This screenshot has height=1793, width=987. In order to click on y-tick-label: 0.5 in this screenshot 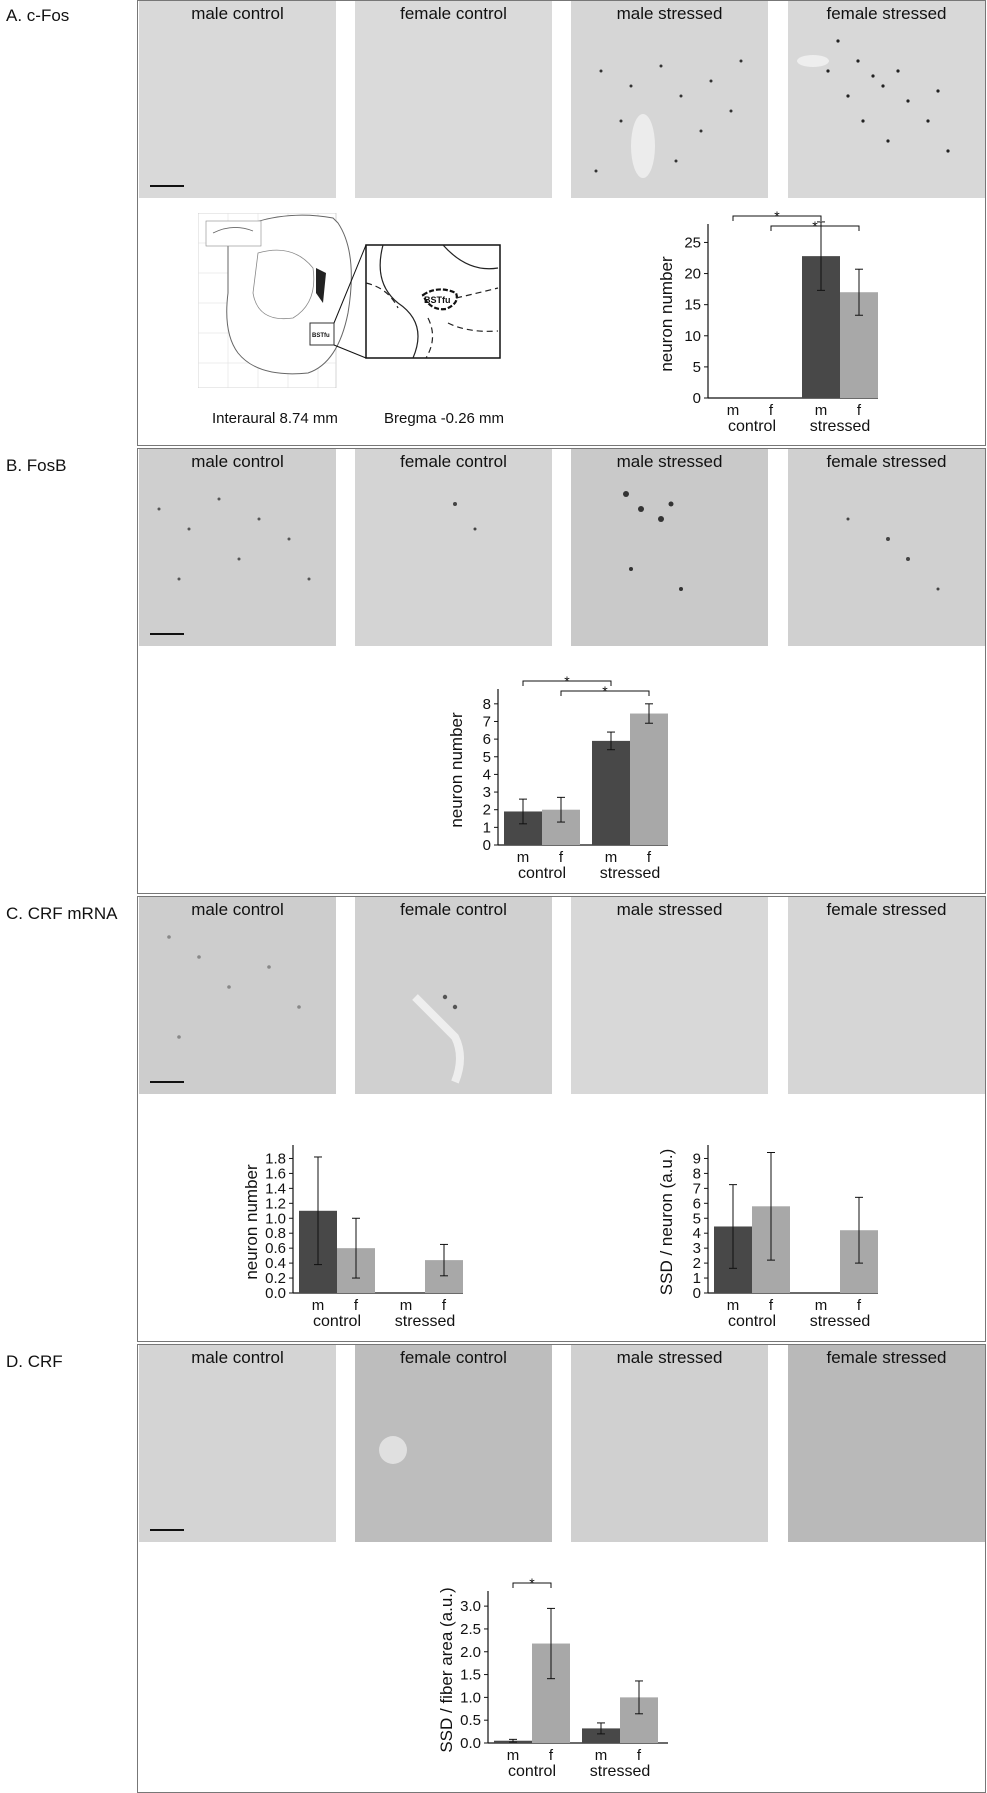, I will do `click(470, 1720)`.